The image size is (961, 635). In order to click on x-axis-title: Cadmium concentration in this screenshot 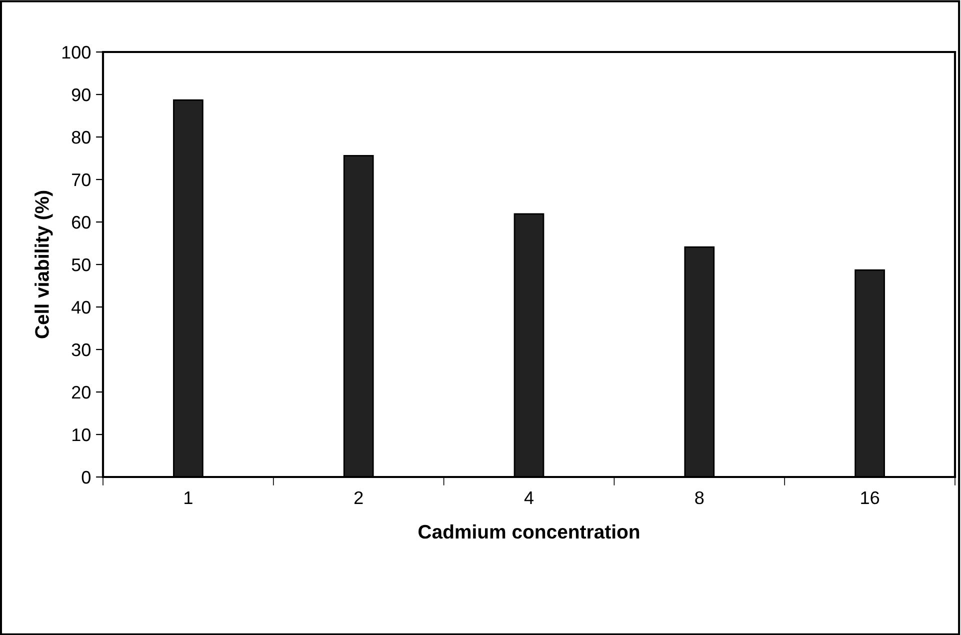, I will do `click(529, 531)`.